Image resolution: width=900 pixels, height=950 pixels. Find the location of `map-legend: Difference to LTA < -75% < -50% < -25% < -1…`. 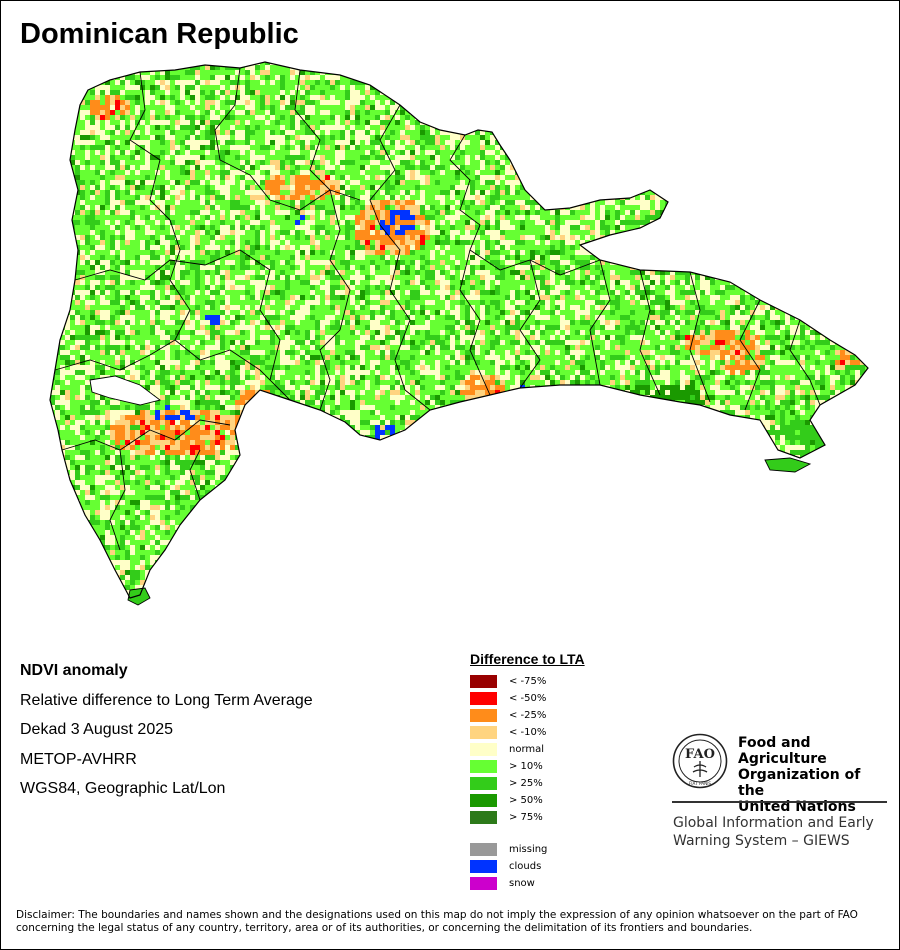

map-legend: Difference to LTA < -75% < -50% < -25% < -1… is located at coordinates (565, 771).